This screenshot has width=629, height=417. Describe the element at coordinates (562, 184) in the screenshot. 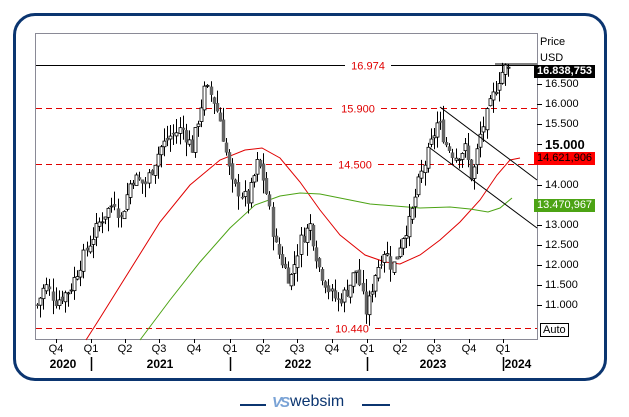

I see `y-tick-label: 14.000` at that location.